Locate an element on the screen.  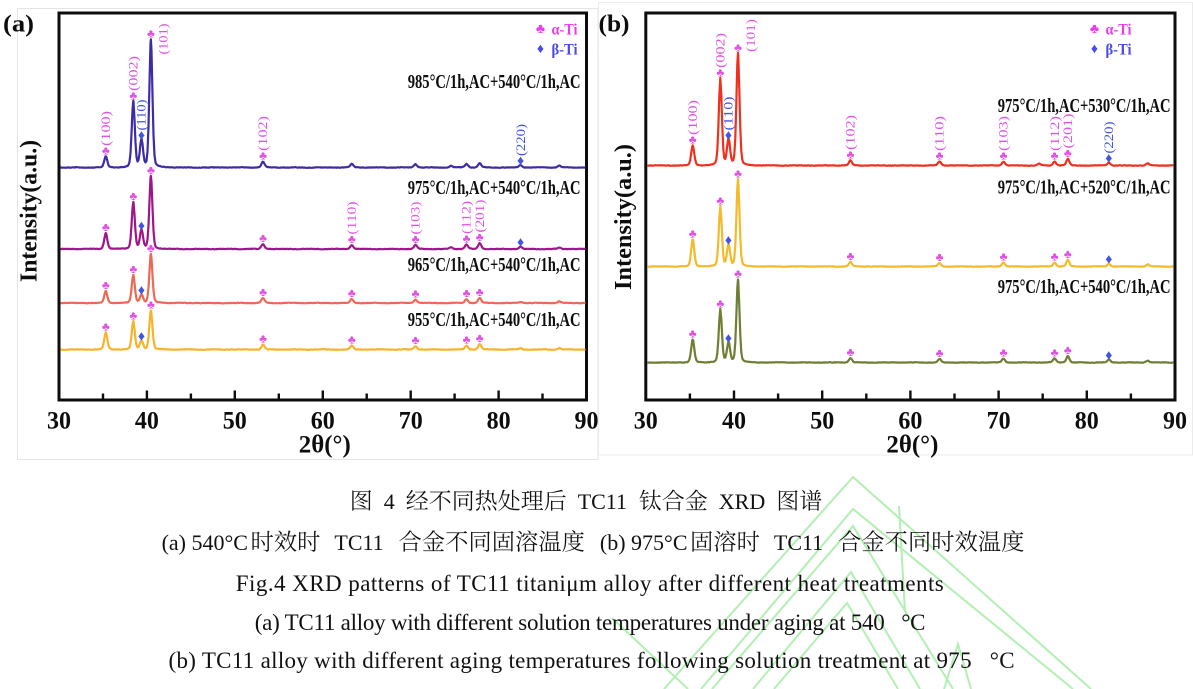
svg-text: 975°C/1h,AC+530°C/1h,AC is located at coordinates (1084, 105).